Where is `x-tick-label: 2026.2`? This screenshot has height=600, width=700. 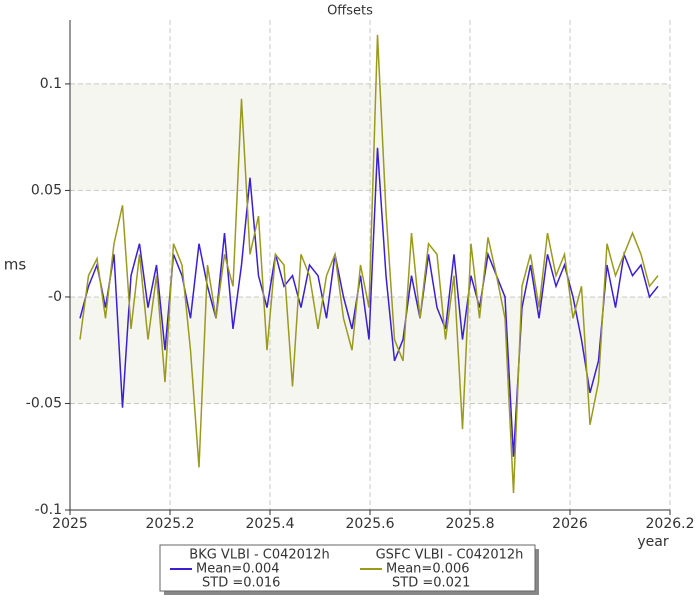
x-tick-label: 2026.2 is located at coordinates (670, 524).